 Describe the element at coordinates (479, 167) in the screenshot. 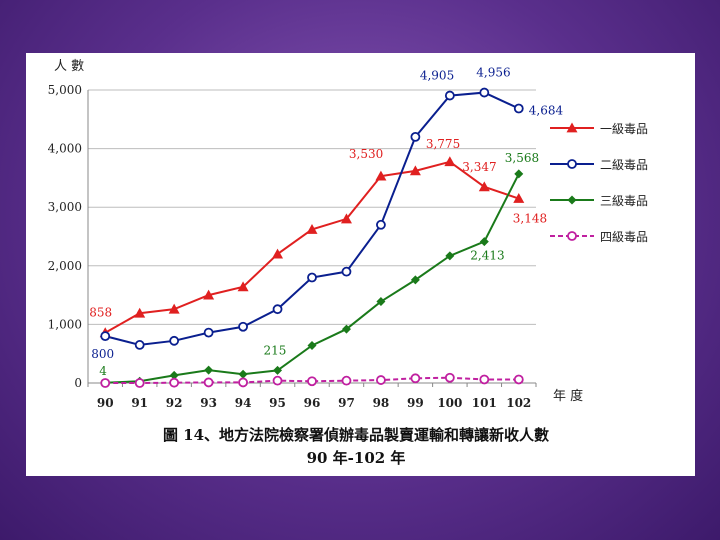

I see `data-label: 3,347` at that location.